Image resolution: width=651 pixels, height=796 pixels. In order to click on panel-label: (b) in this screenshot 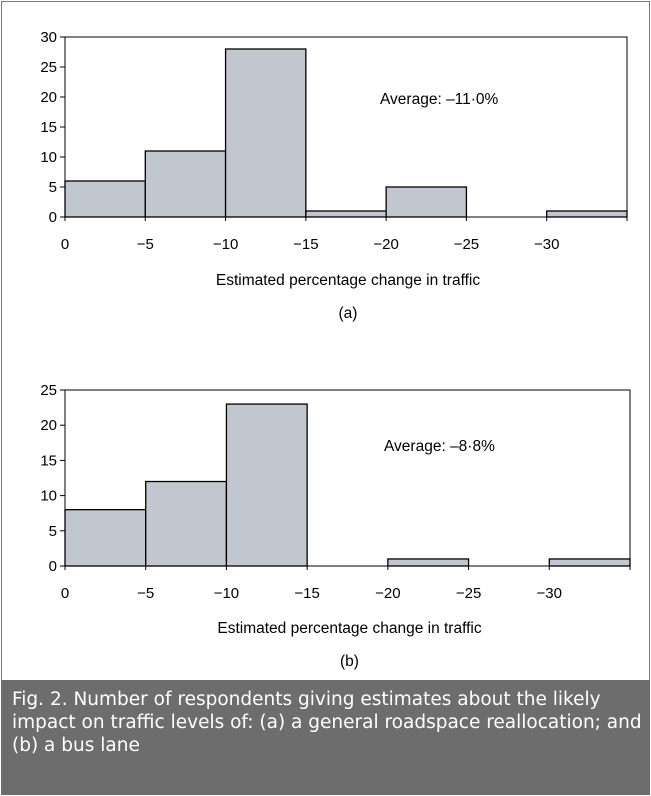, I will do `click(349, 661)`.